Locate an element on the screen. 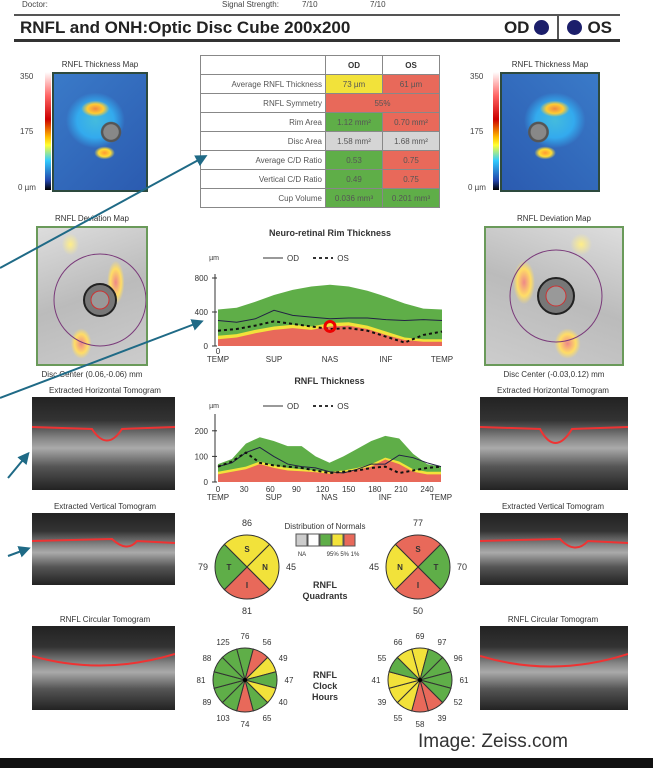 The height and width of the screenshot is (768, 653). clock-hour-value: 88 is located at coordinates (206, 658).